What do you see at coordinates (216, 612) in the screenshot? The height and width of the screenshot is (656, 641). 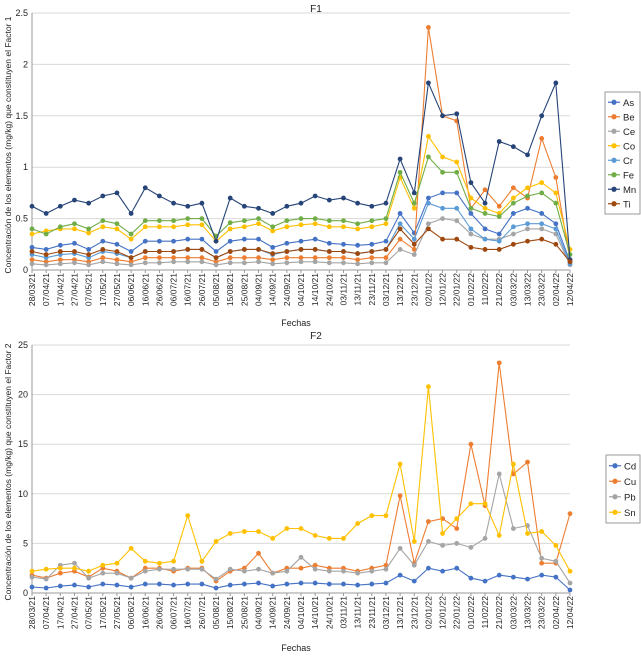 I see `x-tick-label: 05/08/21` at bounding box center [216, 612].